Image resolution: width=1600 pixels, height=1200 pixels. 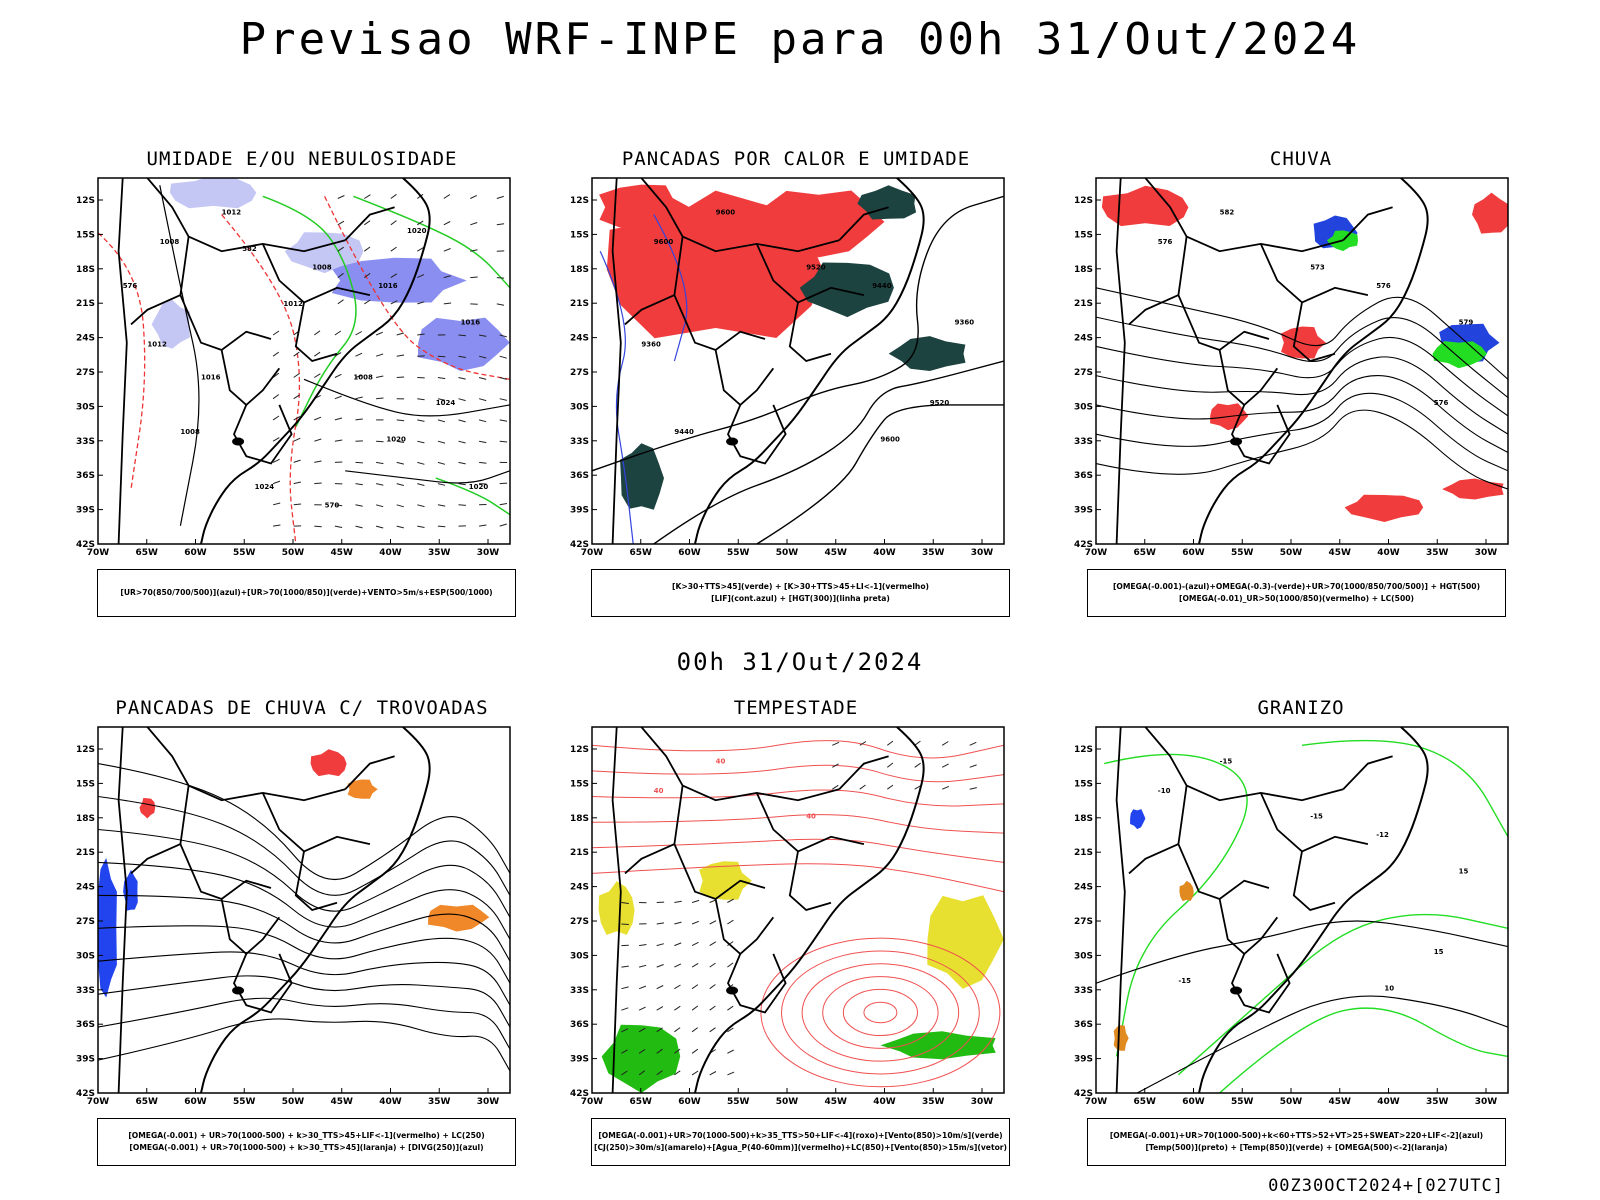 I want to click on lat-label: 18S, so click(x=579, y=270).